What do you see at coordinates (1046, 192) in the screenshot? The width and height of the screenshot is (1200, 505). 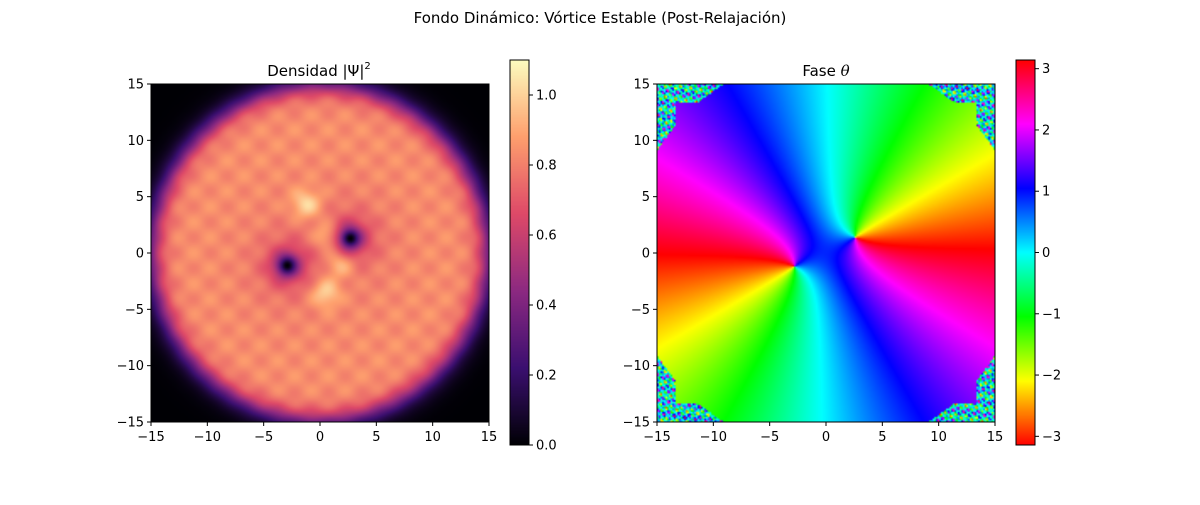 I see `phase-colorbar-tick-label: 1` at bounding box center [1046, 192].